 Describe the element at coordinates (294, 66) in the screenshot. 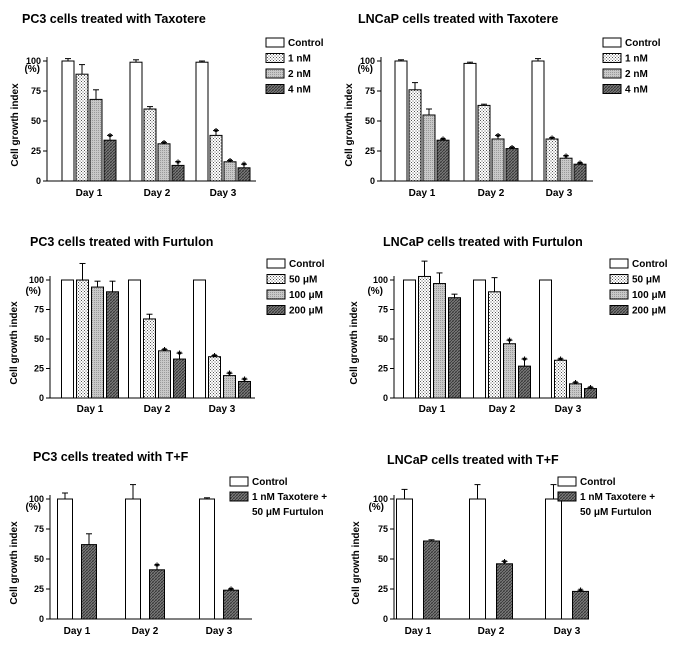

I see `legend: Control 1 nM 2 nM 4 nM` at that location.